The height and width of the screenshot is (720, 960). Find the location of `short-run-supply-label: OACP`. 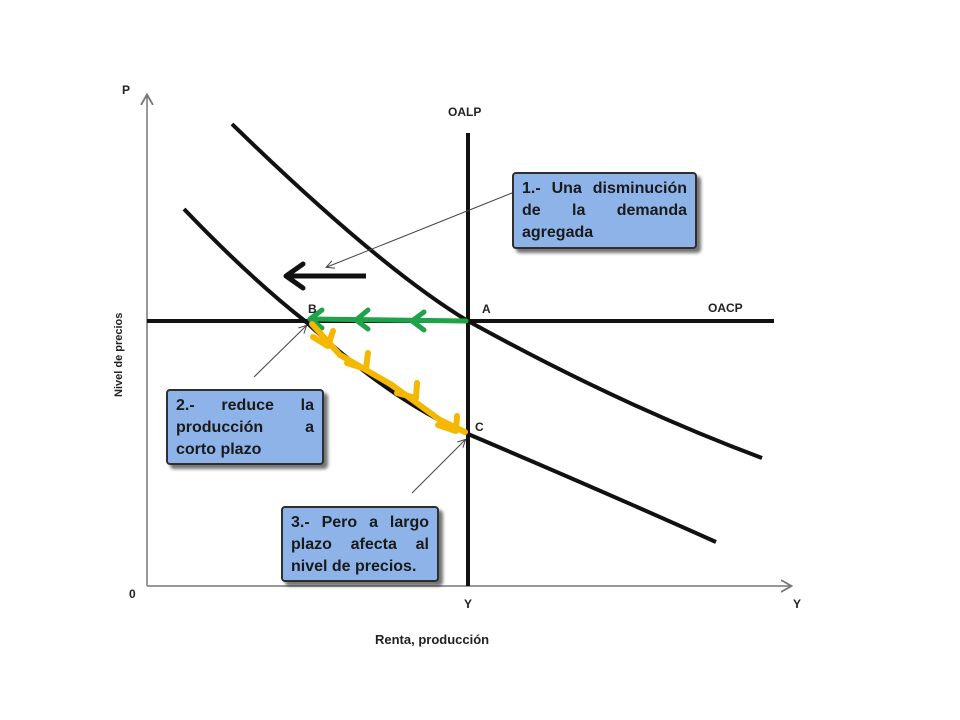

short-run-supply-label: OACP is located at coordinates (725, 308).